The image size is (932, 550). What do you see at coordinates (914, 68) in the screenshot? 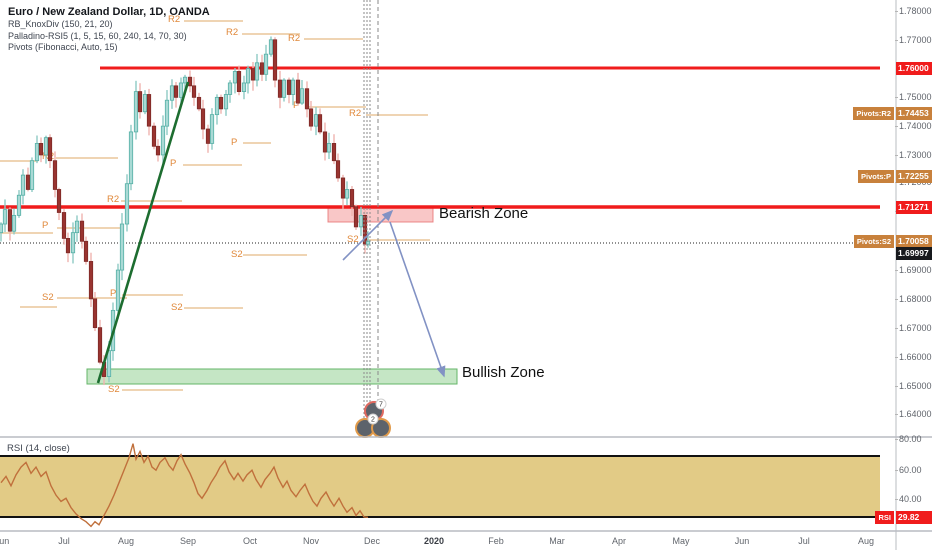
I see `price-badge-1.76000: 1.76000` at bounding box center [914, 68].